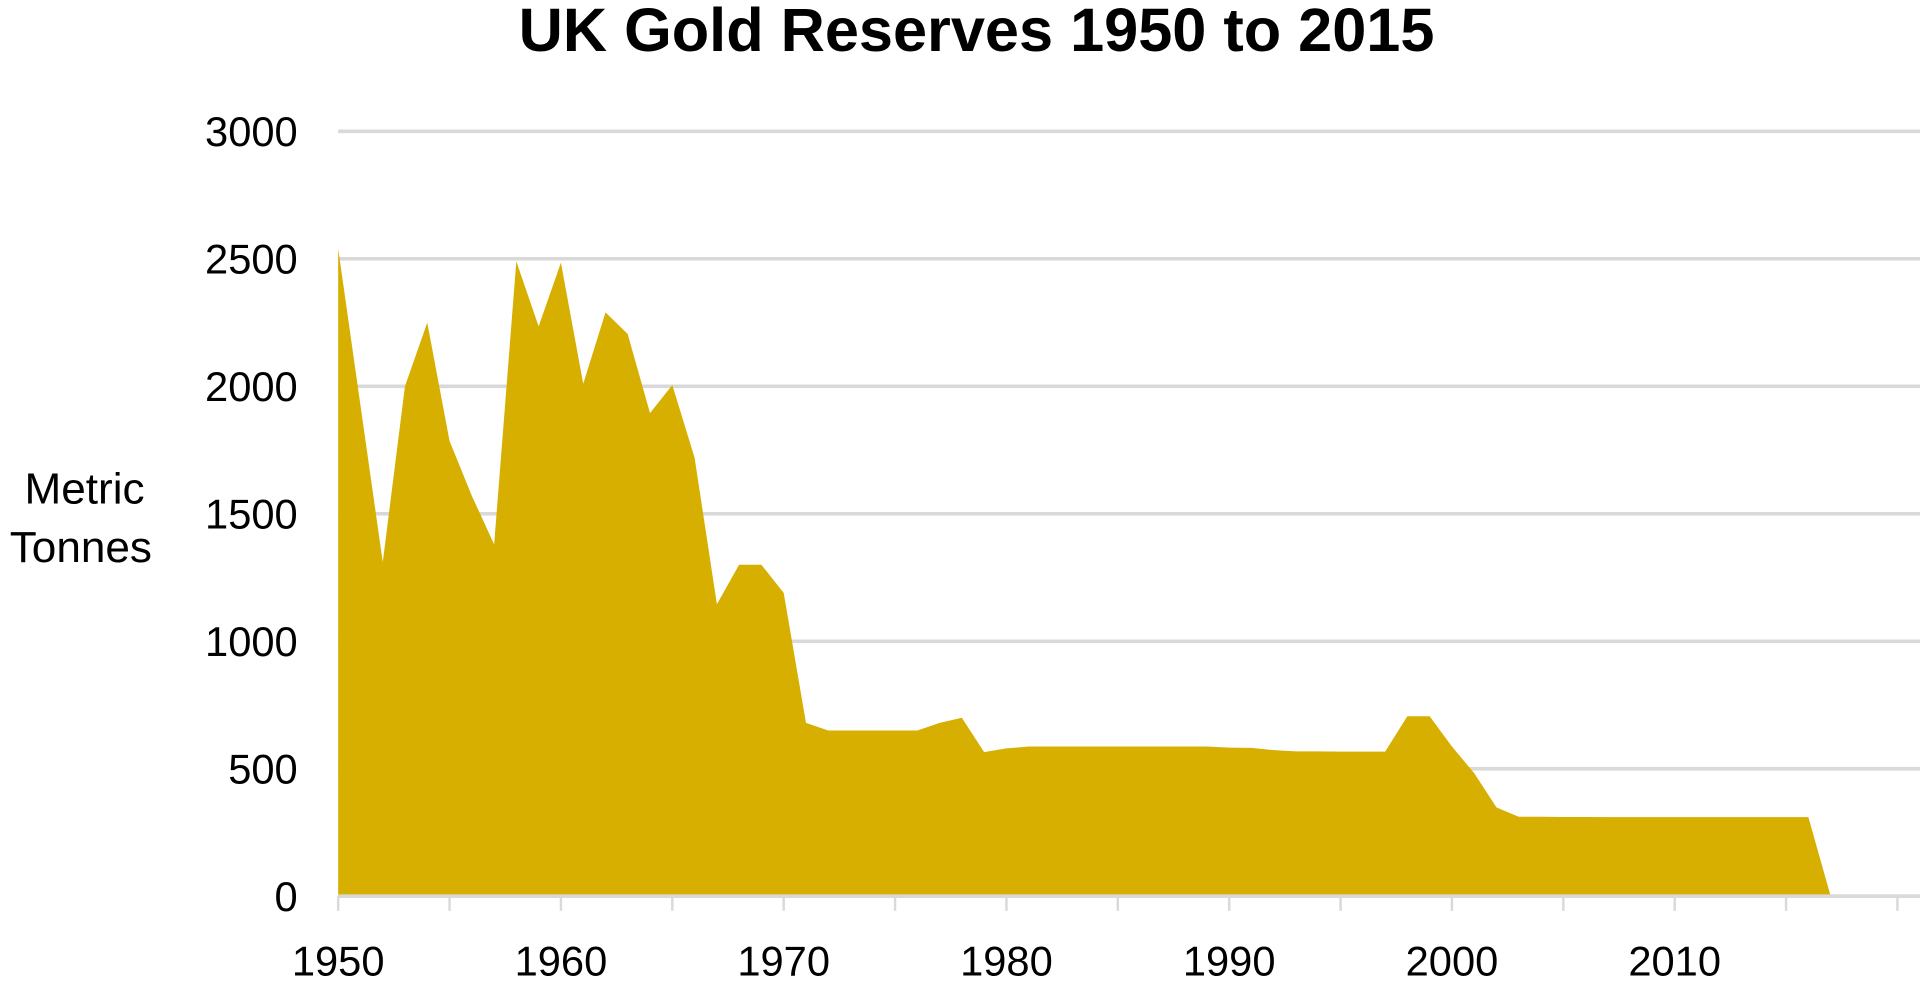 The width and height of the screenshot is (1920, 985). Describe the element at coordinates (783, 960) in the screenshot. I see `x-tick-label: 1970` at that location.